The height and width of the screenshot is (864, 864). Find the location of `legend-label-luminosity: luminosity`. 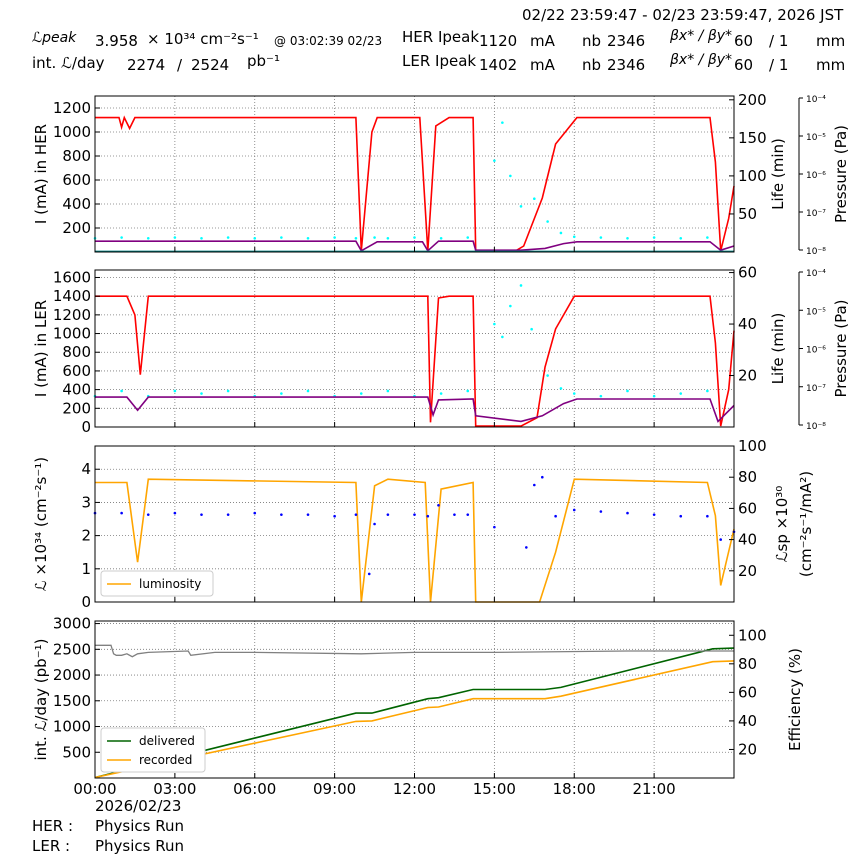

legend-label-luminosity: luminosity is located at coordinates (170, 584).